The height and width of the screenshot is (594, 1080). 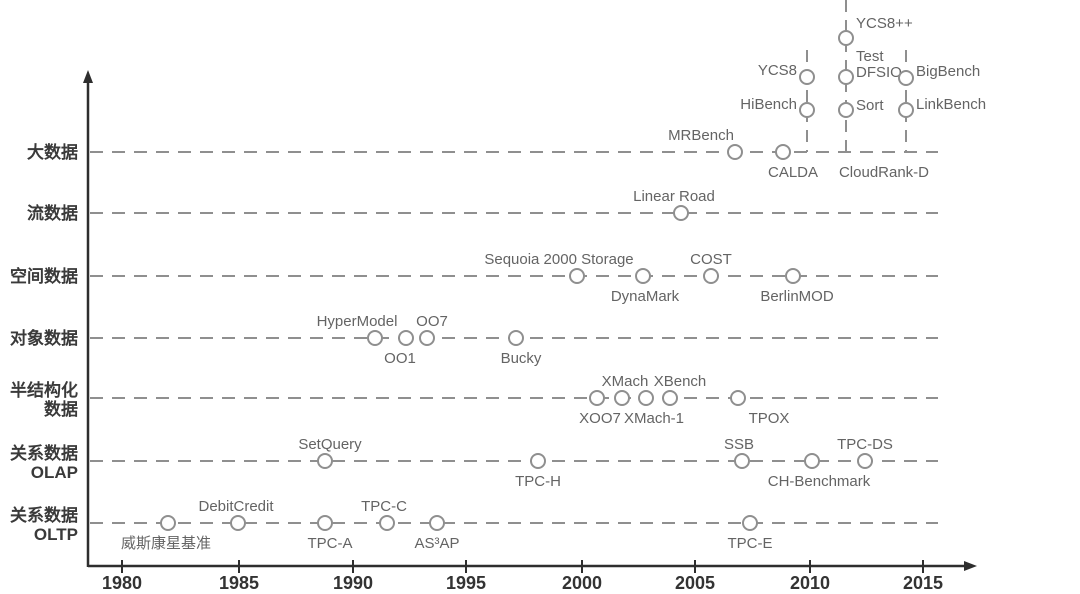 I want to click on point-label-CH-Benchmark: CH-Benchmark, so click(x=819, y=481).